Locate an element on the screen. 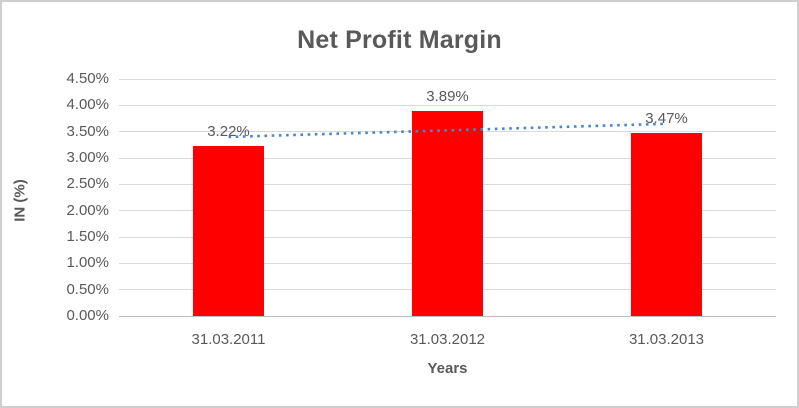 The image size is (799, 408). y-axis-tick-label: 2.00% is located at coordinates (87, 210).